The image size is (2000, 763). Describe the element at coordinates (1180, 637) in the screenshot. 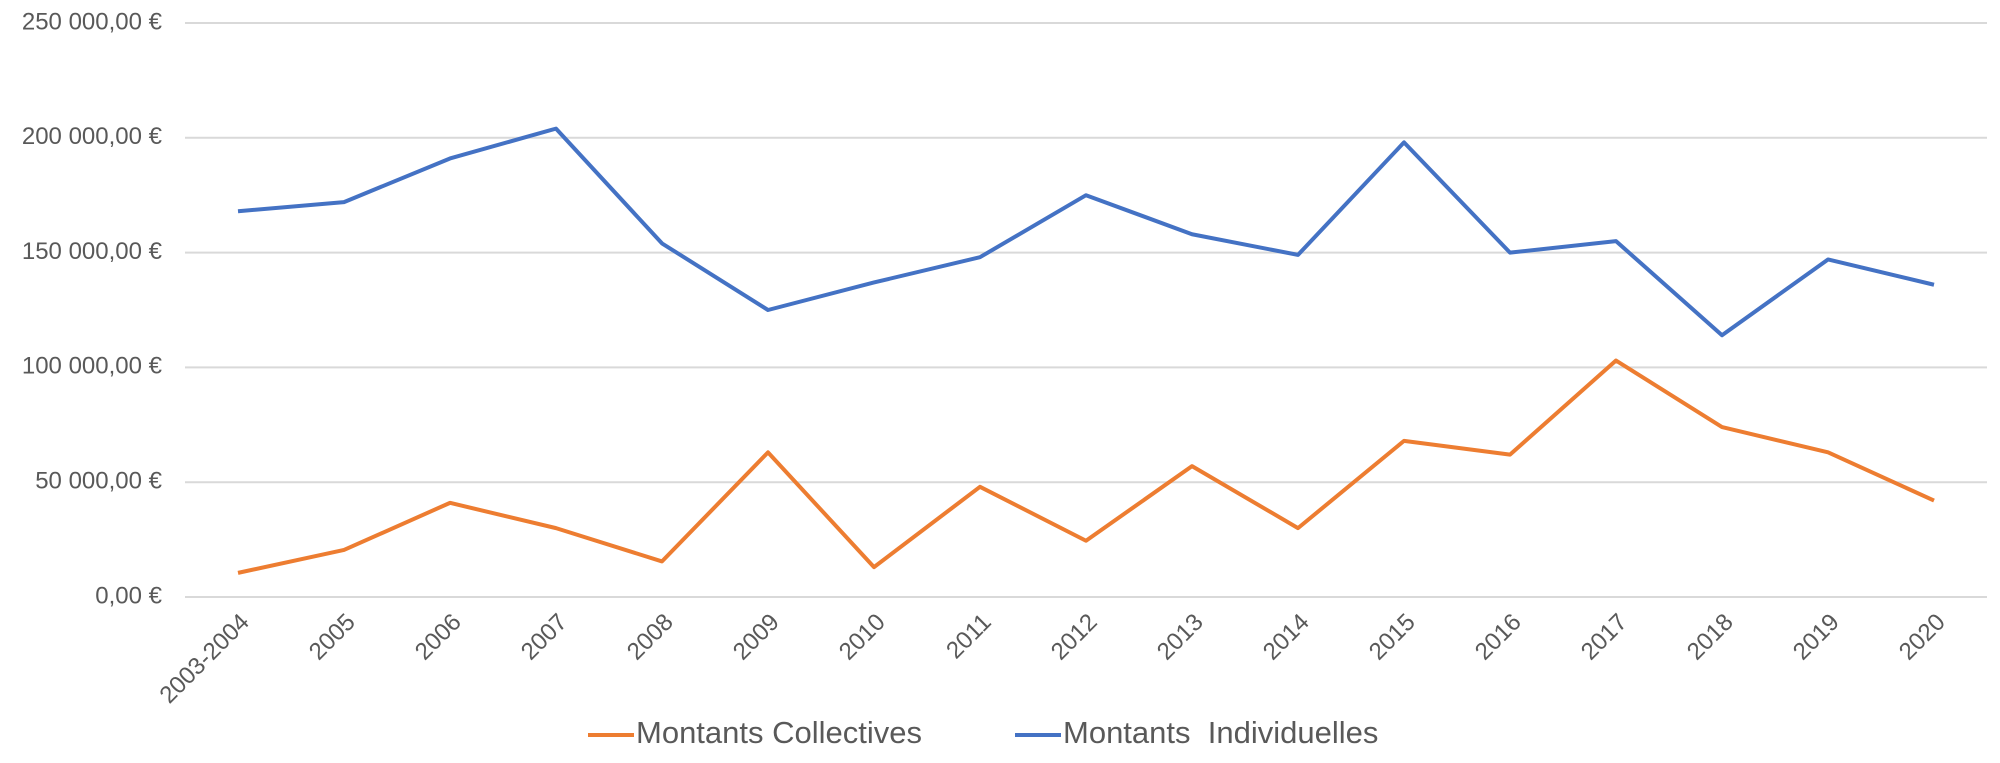

I see `x-tick-label: 2013` at that location.